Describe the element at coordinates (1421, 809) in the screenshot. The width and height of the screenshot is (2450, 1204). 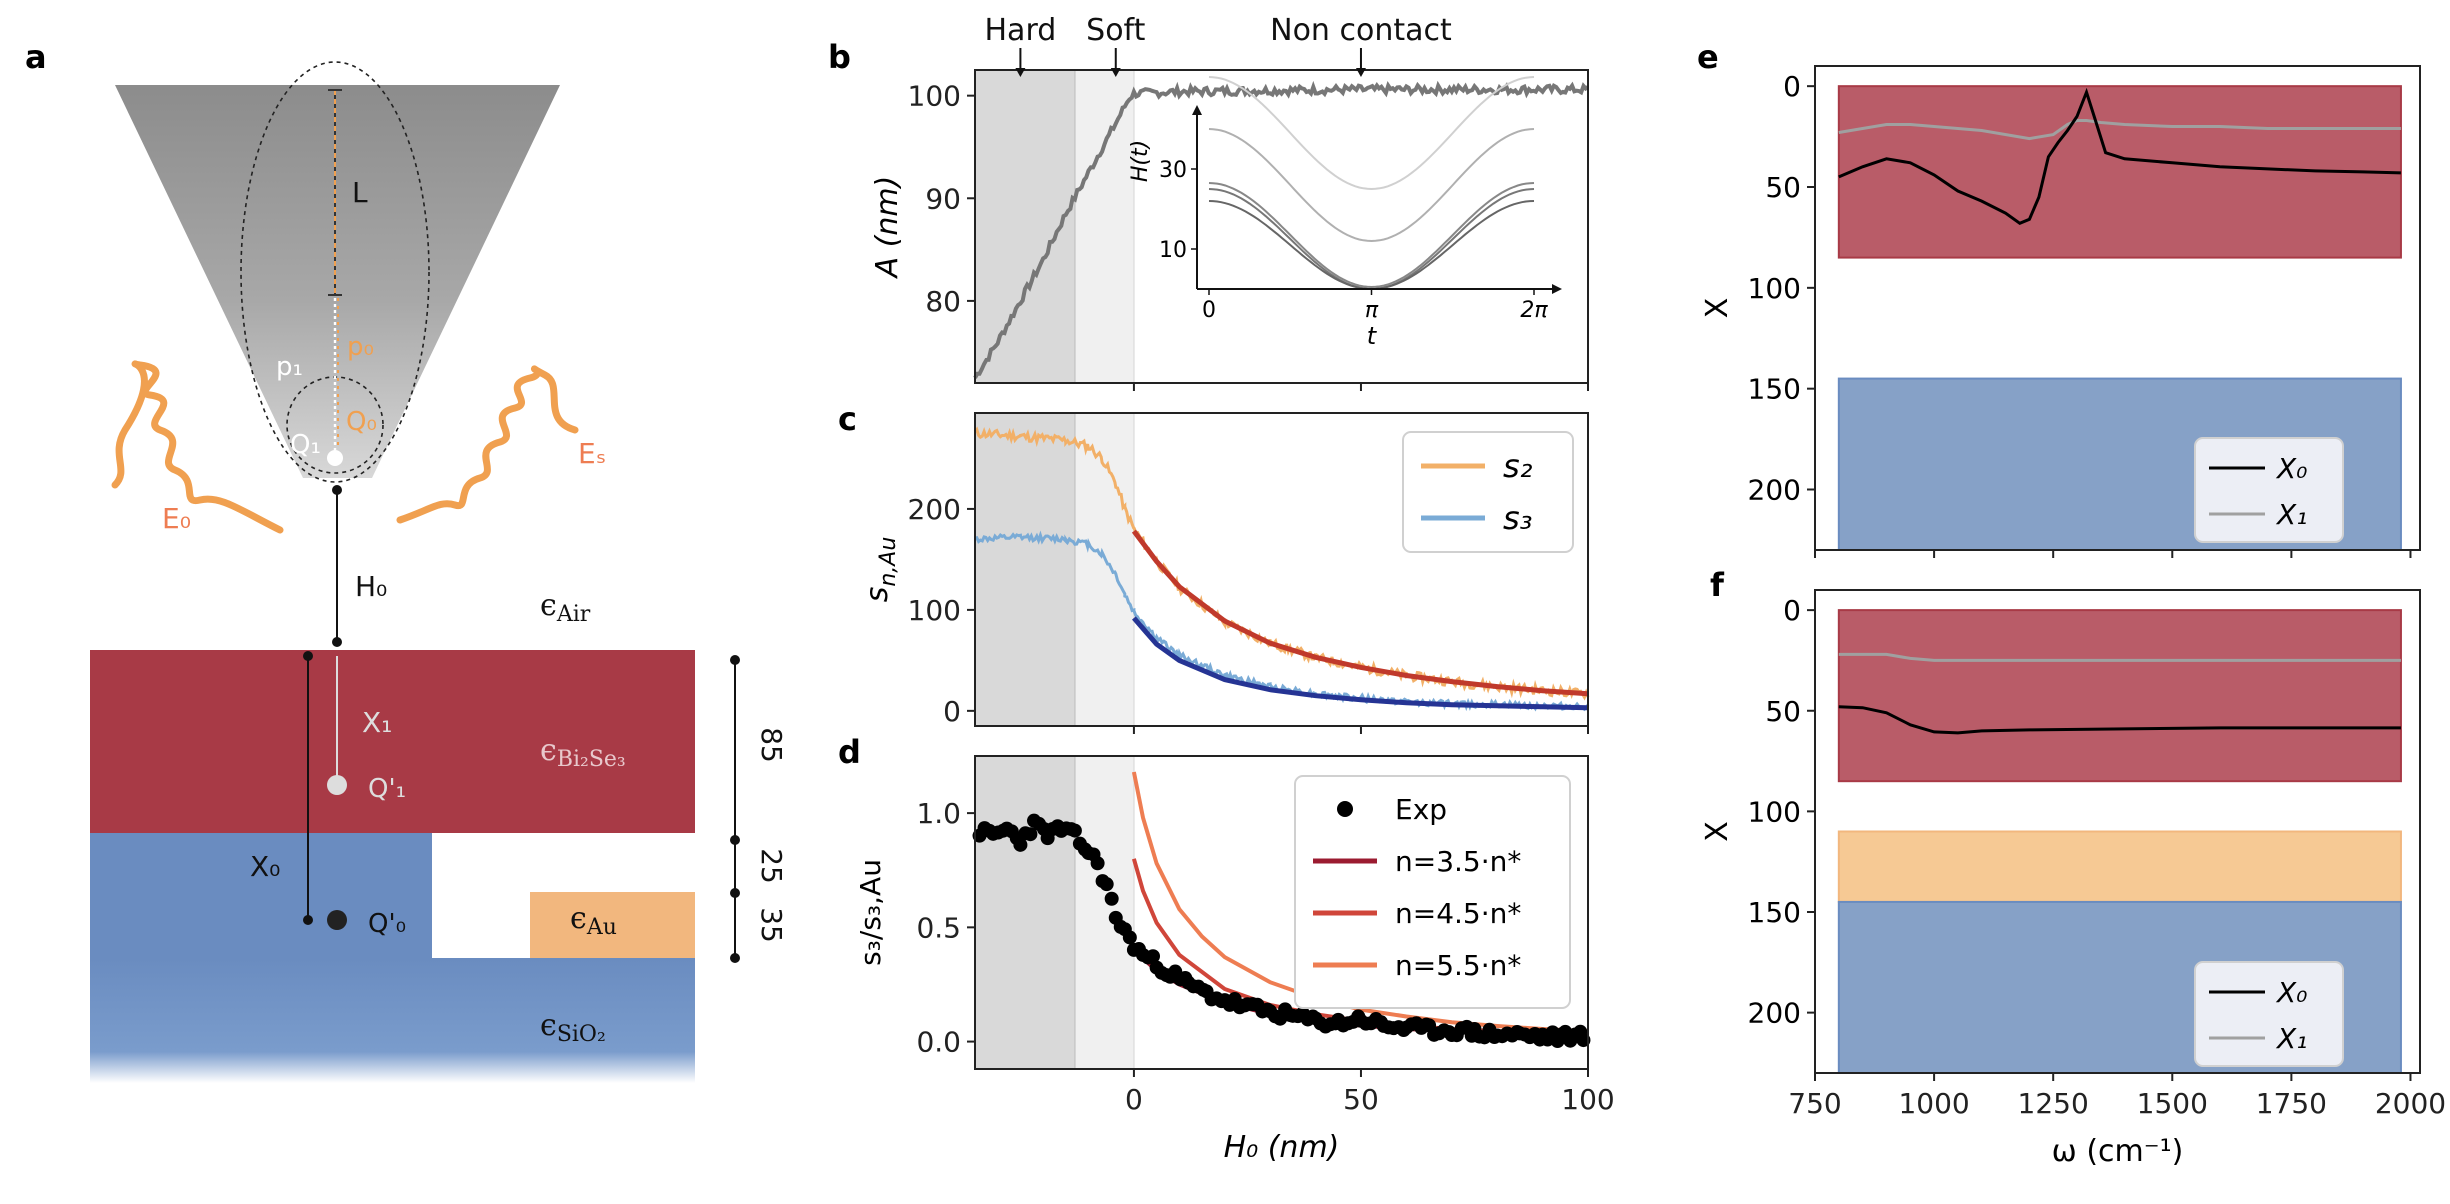
I see `legend-label: Exp` at that location.